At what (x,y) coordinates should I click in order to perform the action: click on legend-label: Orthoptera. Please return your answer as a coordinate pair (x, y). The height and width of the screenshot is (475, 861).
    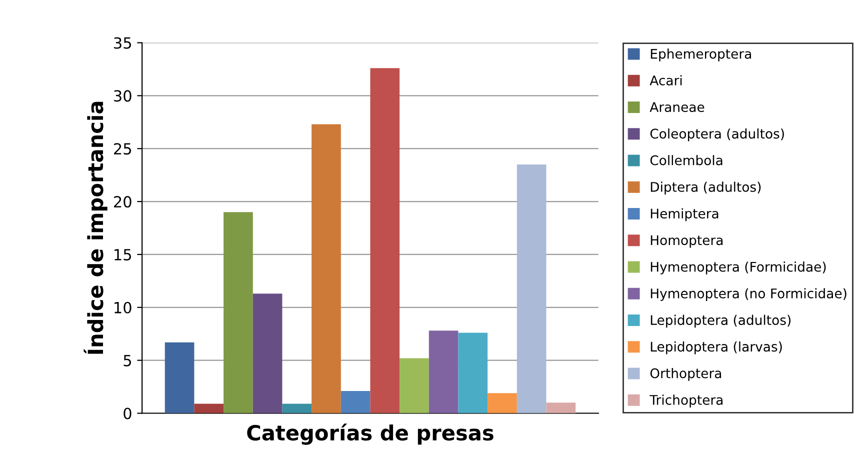
    Looking at the image, I should click on (686, 374).